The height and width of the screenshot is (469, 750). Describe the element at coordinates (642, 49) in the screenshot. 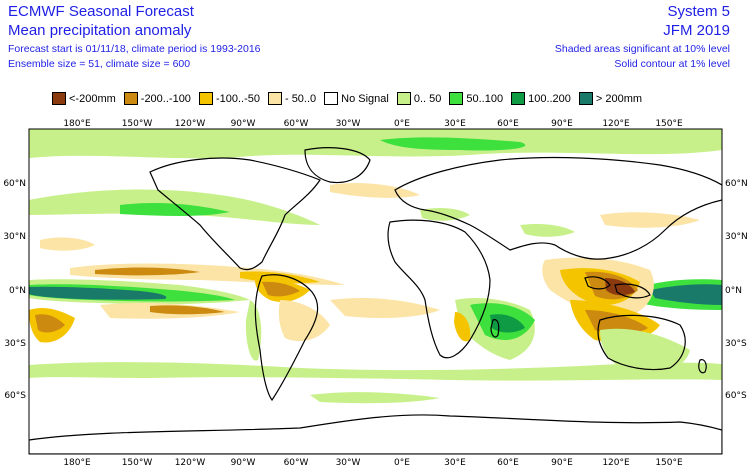

I see `significance-shaded-note: Shaded areas significant at 10% level` at that location.